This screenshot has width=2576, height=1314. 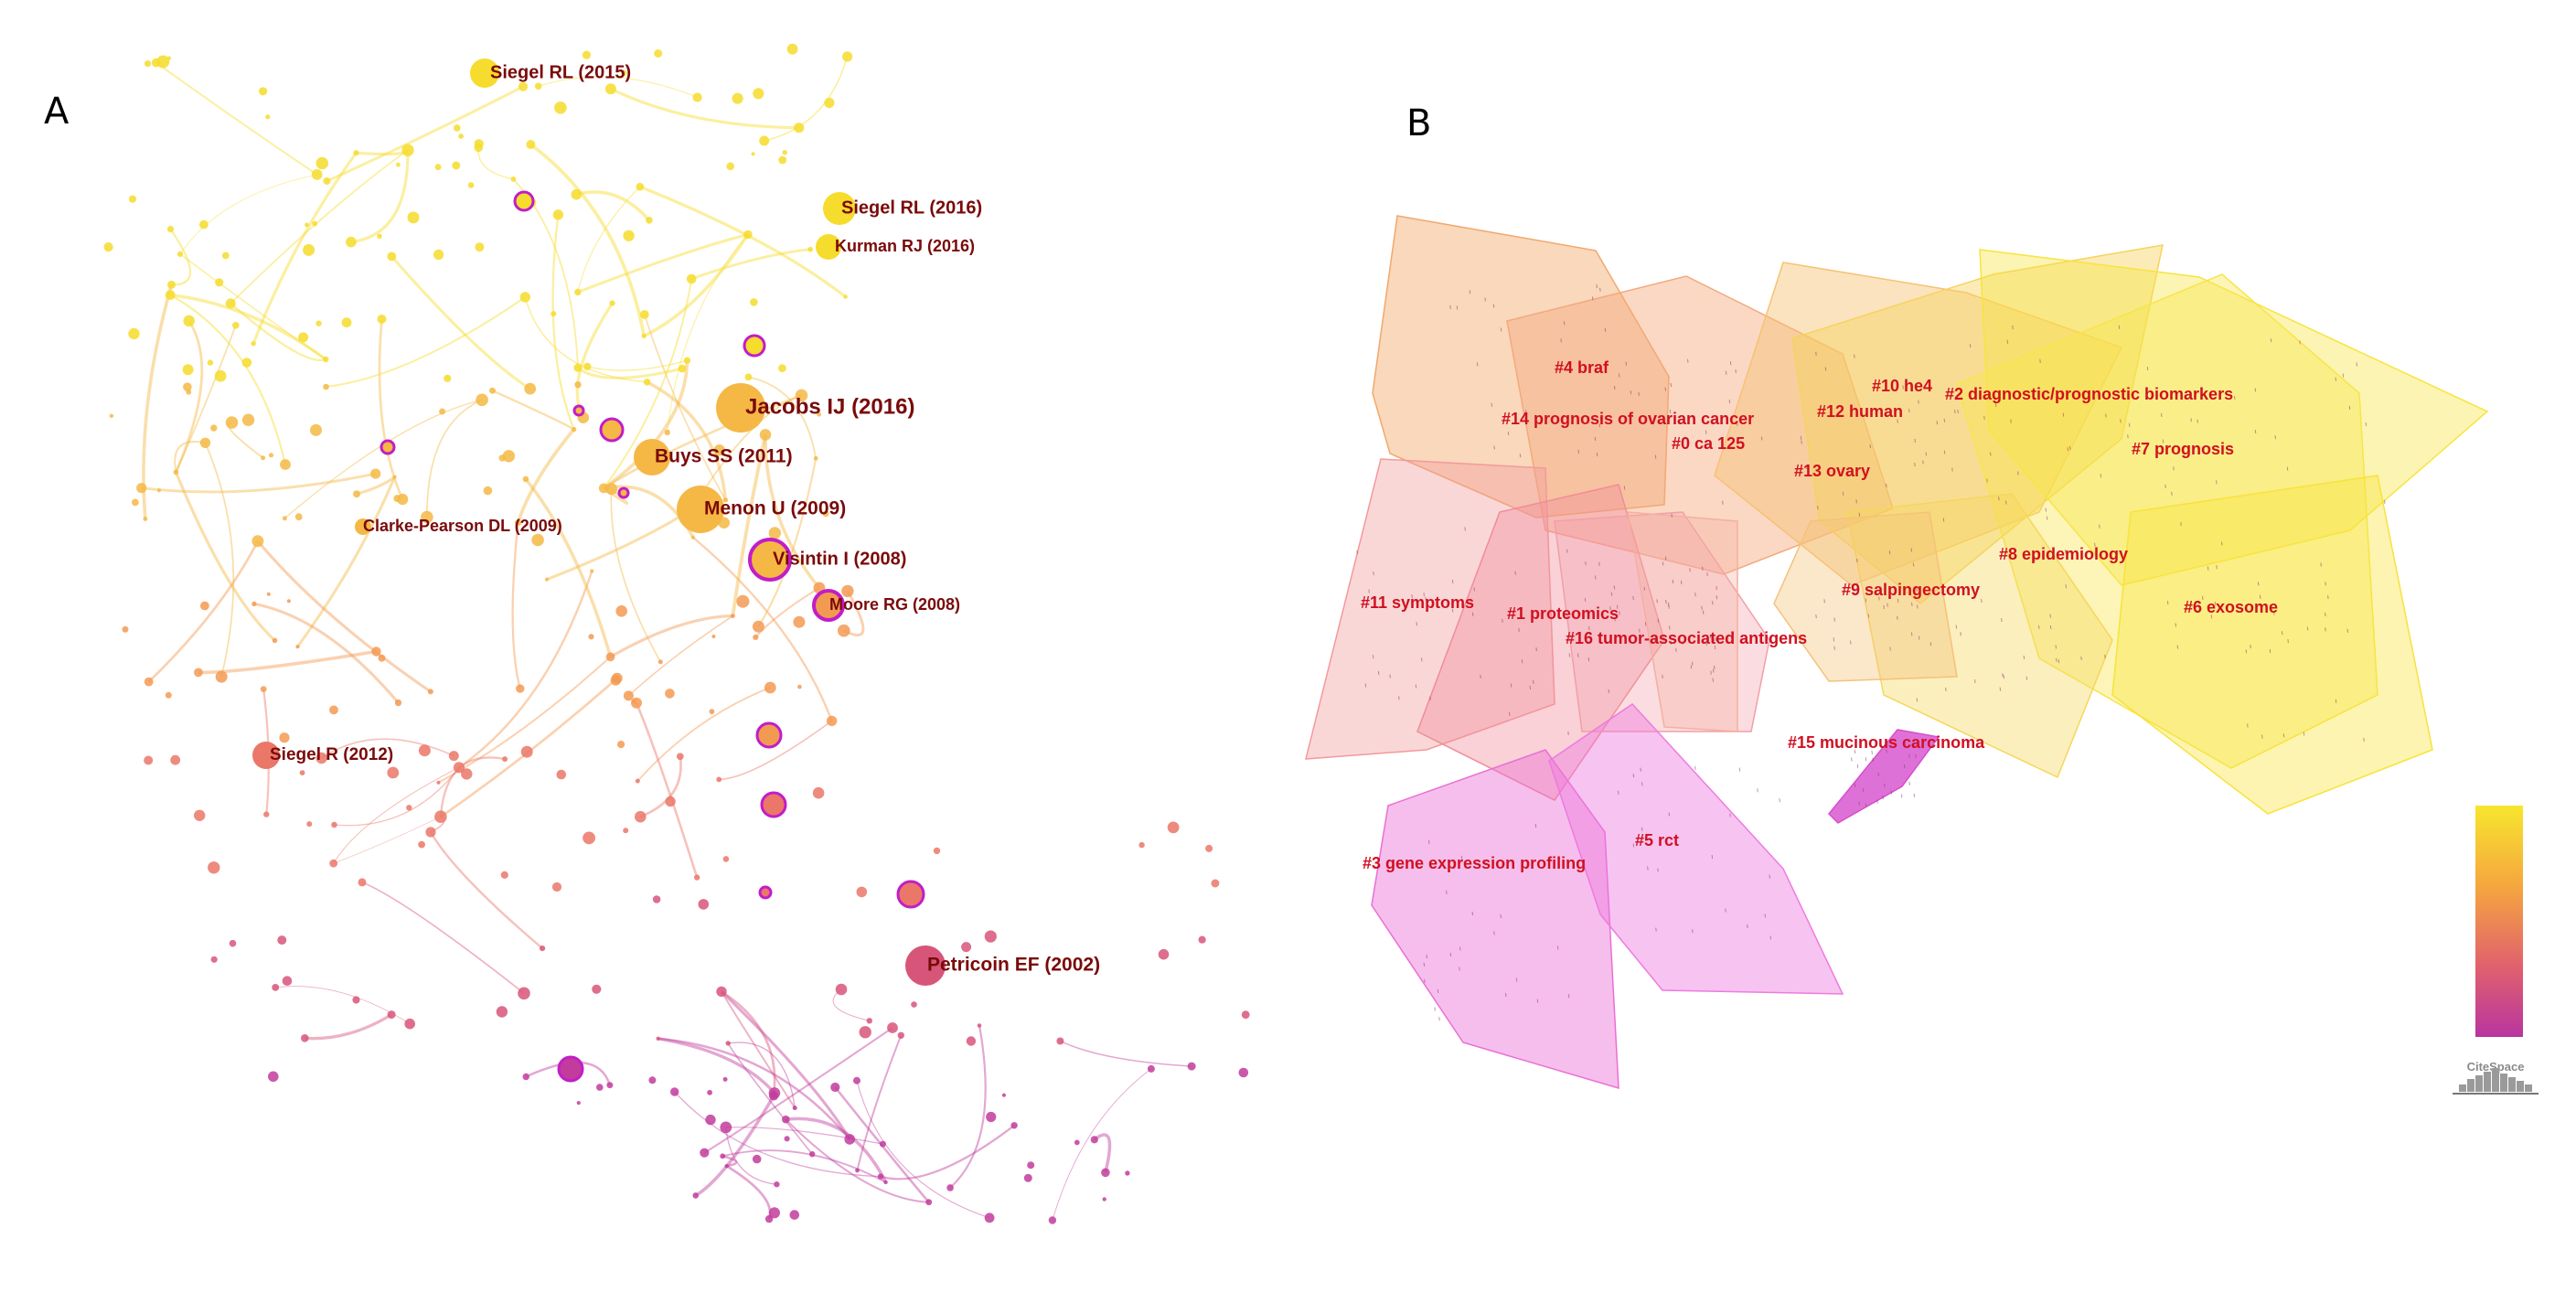 What do you see at coordinates (2499, 922) in the screenshot?
I see `time-color-legend` at bounding box center [2499, 922].